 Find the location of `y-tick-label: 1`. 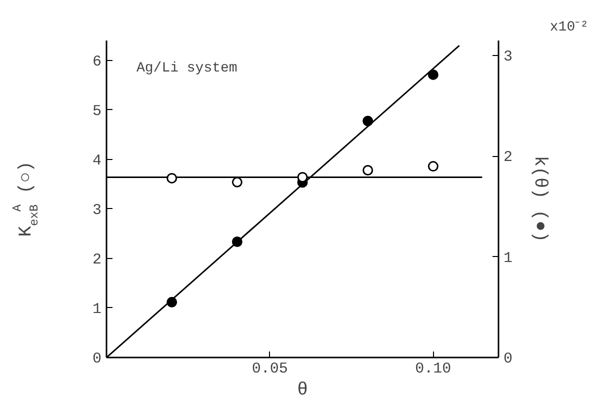

y-tick-label: 1 is located at coordinates (97, 309).